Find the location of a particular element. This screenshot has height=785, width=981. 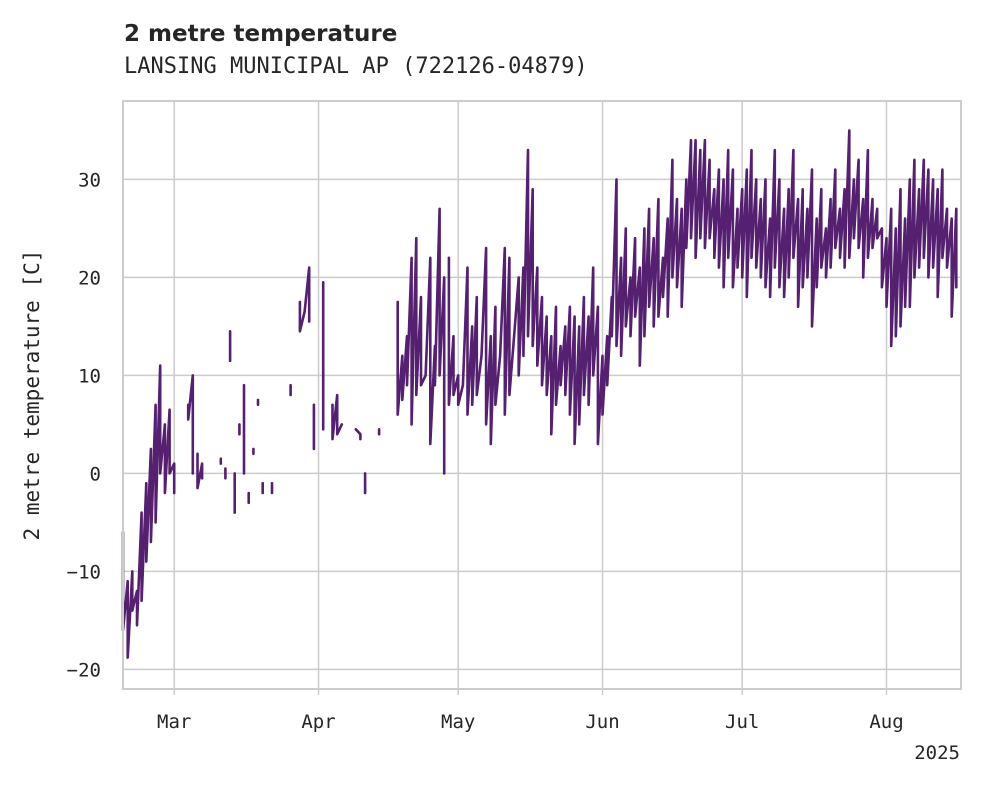

y-tick-label: −10 is located at coordinates (84, 572).